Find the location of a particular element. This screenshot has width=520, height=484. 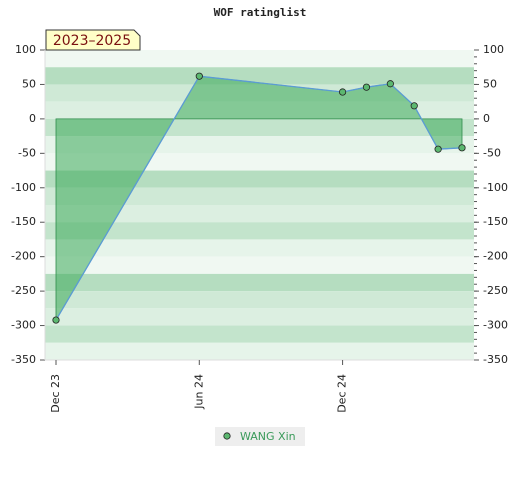

y-tick-label: 50 is located at coordinates (29, 83).